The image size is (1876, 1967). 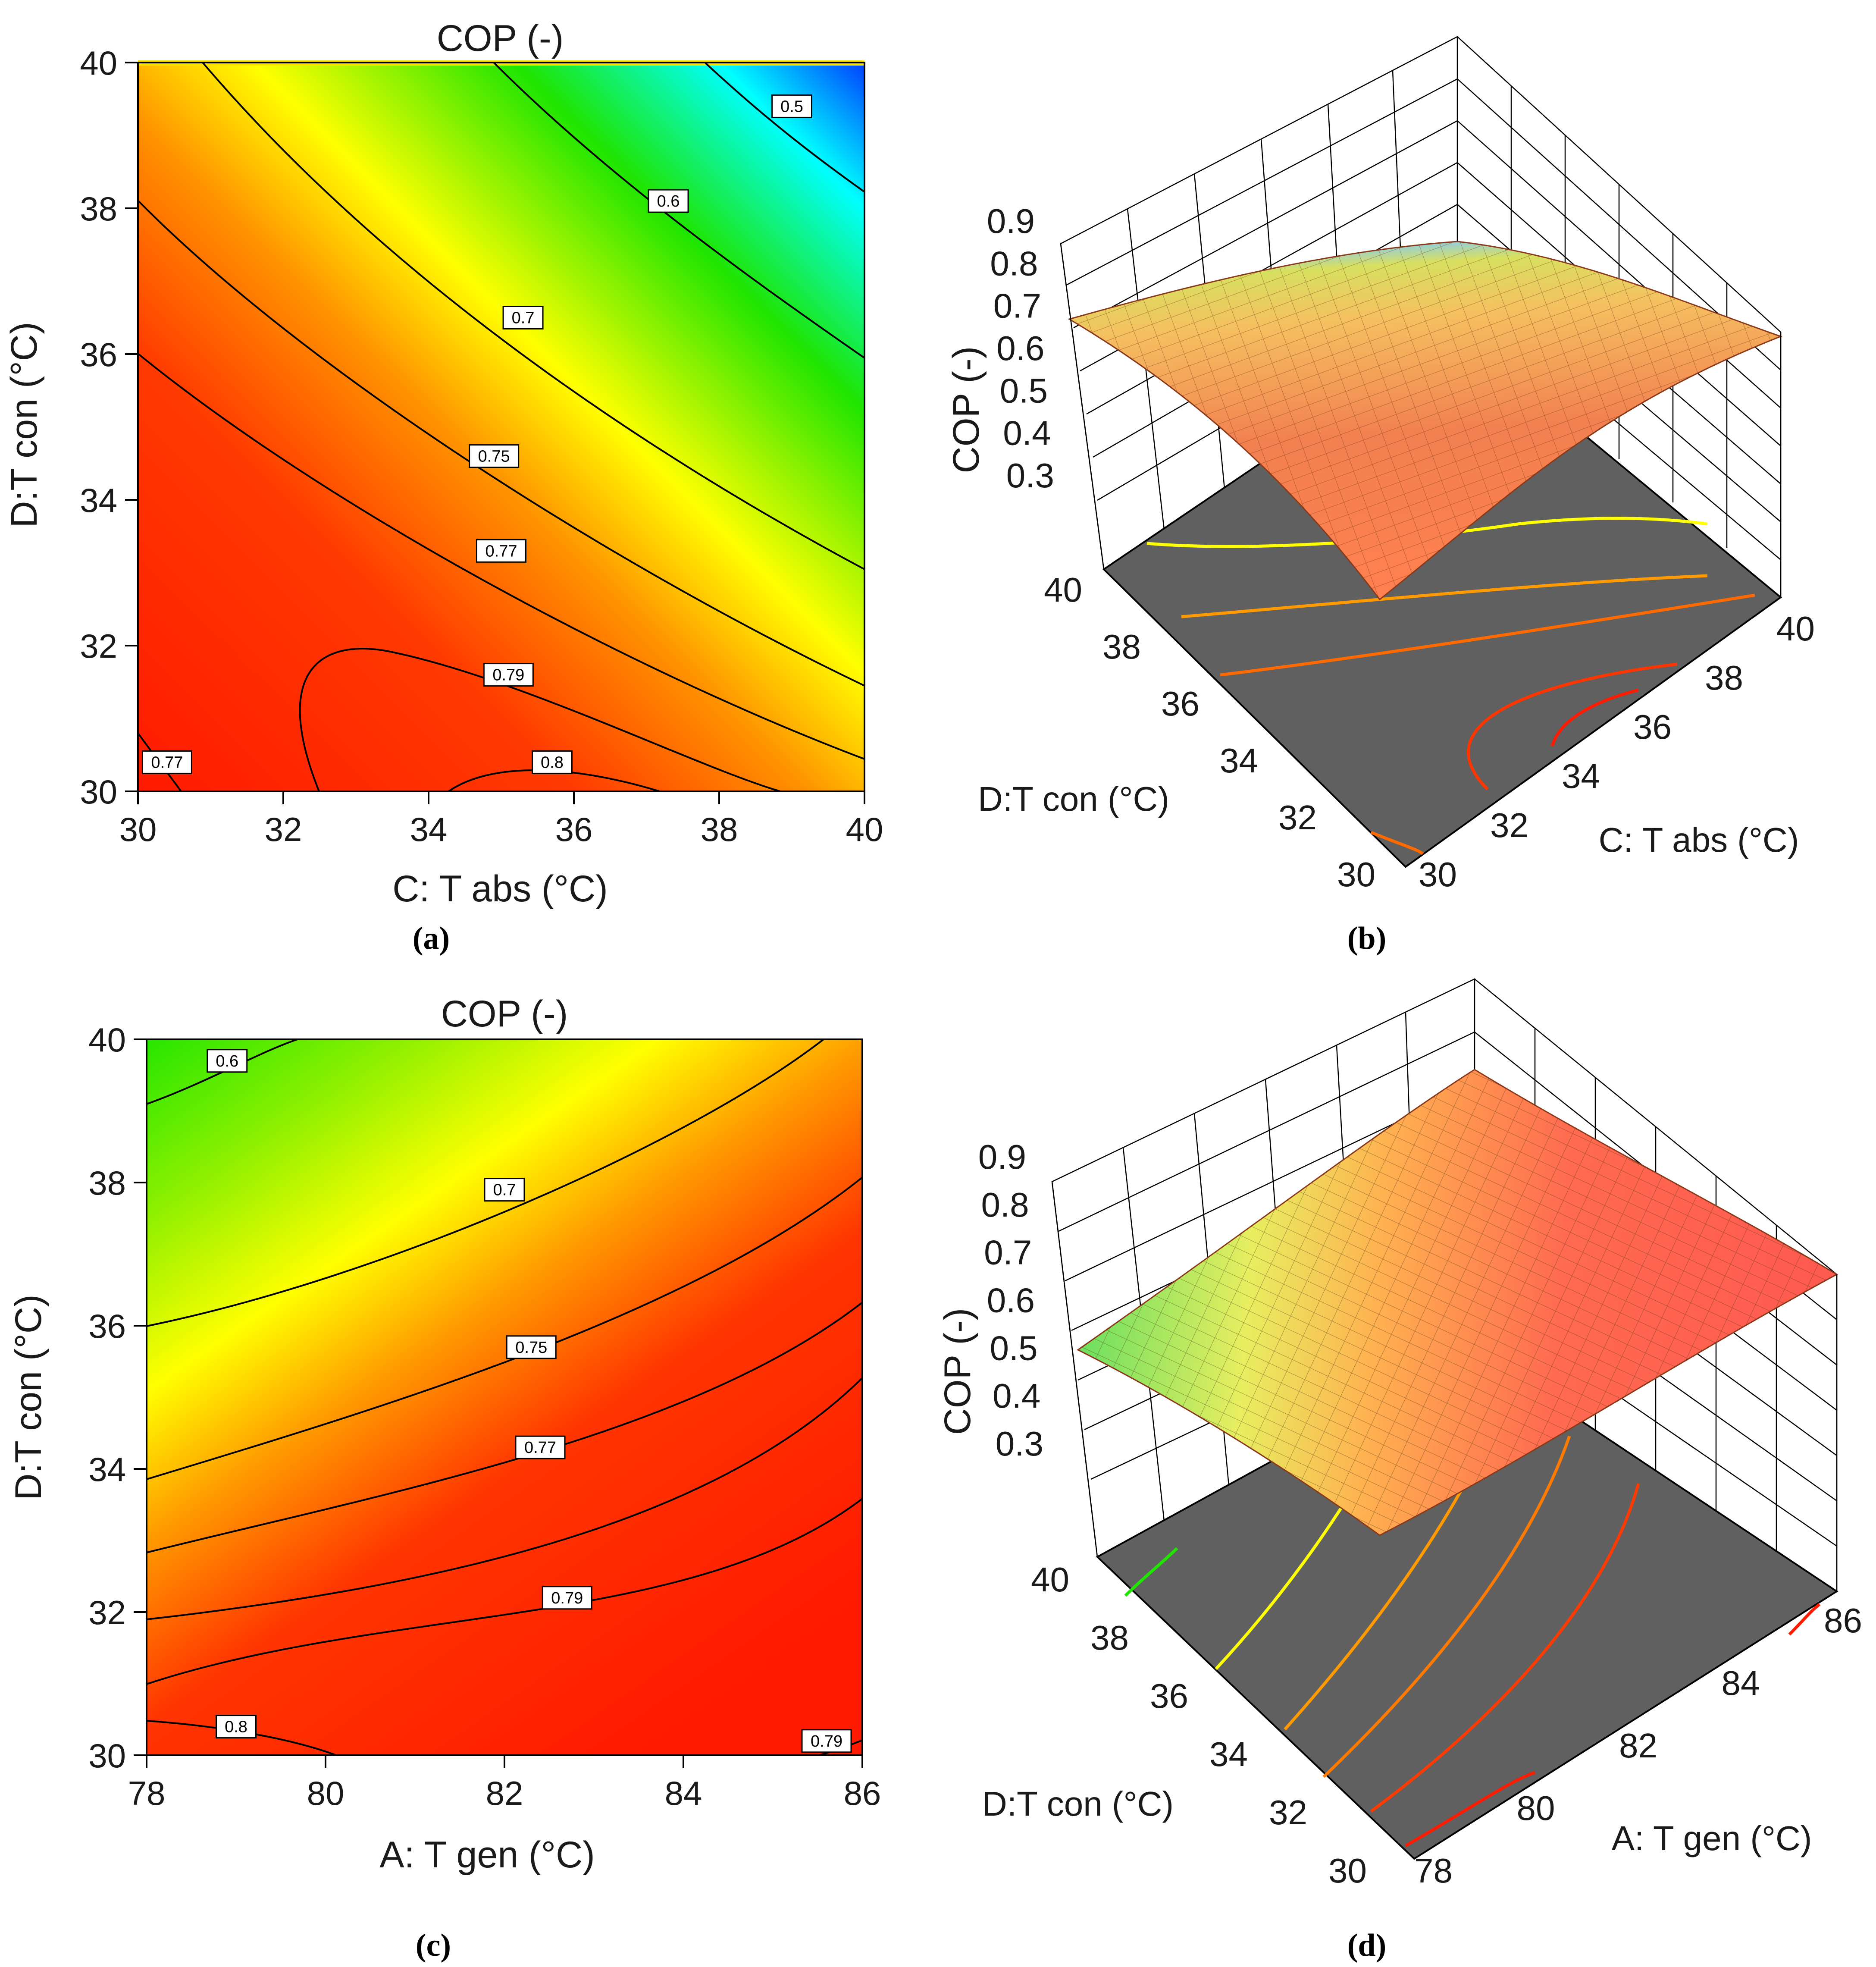 I want to click on y-ticks-d: 40 38 36 34 32 30, so click(x=1199, y=1725).